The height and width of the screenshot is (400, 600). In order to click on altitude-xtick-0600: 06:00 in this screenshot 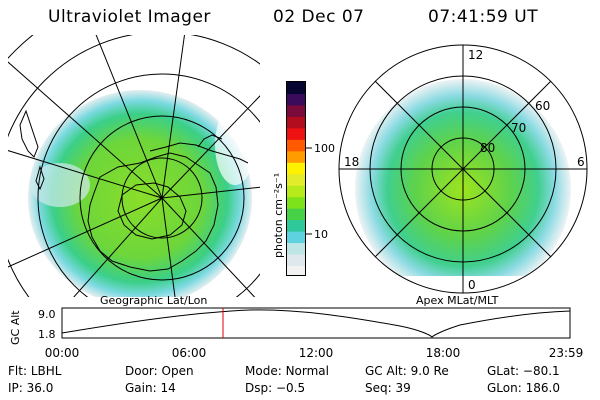, I will do `click(189, 353)`.